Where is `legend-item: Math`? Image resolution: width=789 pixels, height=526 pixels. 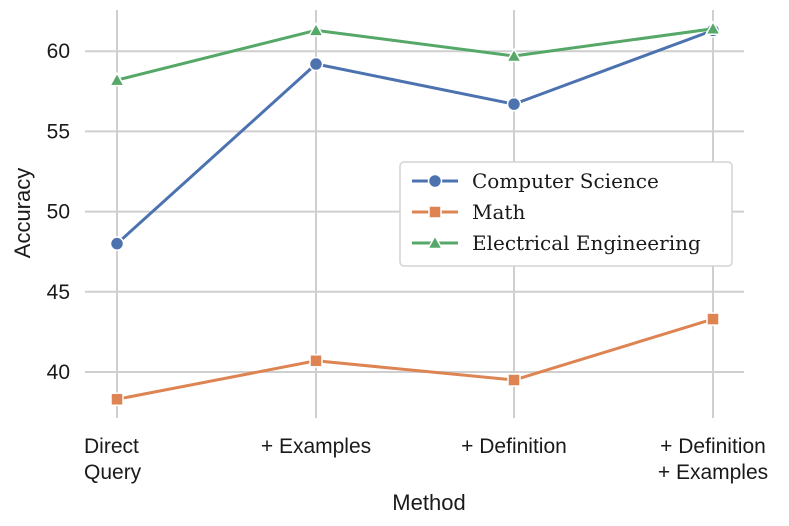
legend-item: Math is located at coordinates (468, 212).